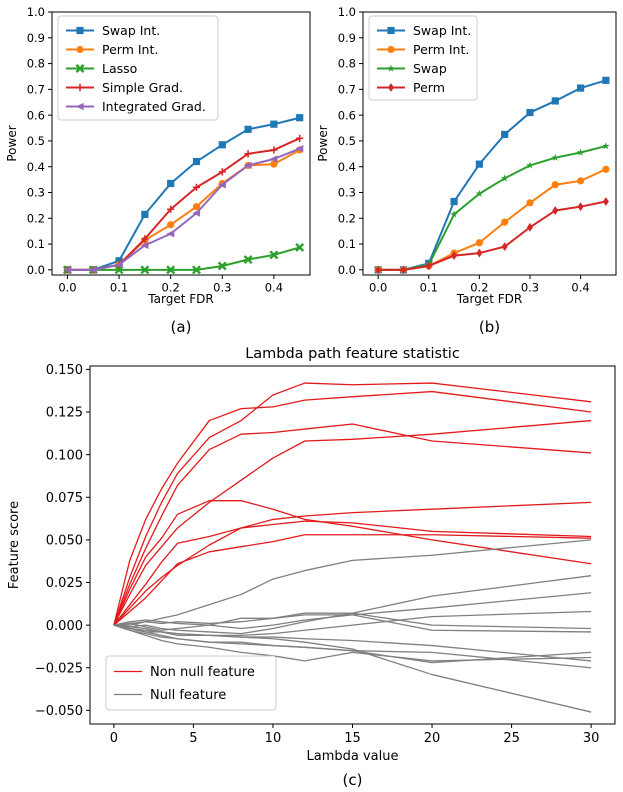 This screenshot has height=792, width=623. Describe the element at coordinates (352, 738) in the screenshot. I see `x-tick-label: 15` at that location.